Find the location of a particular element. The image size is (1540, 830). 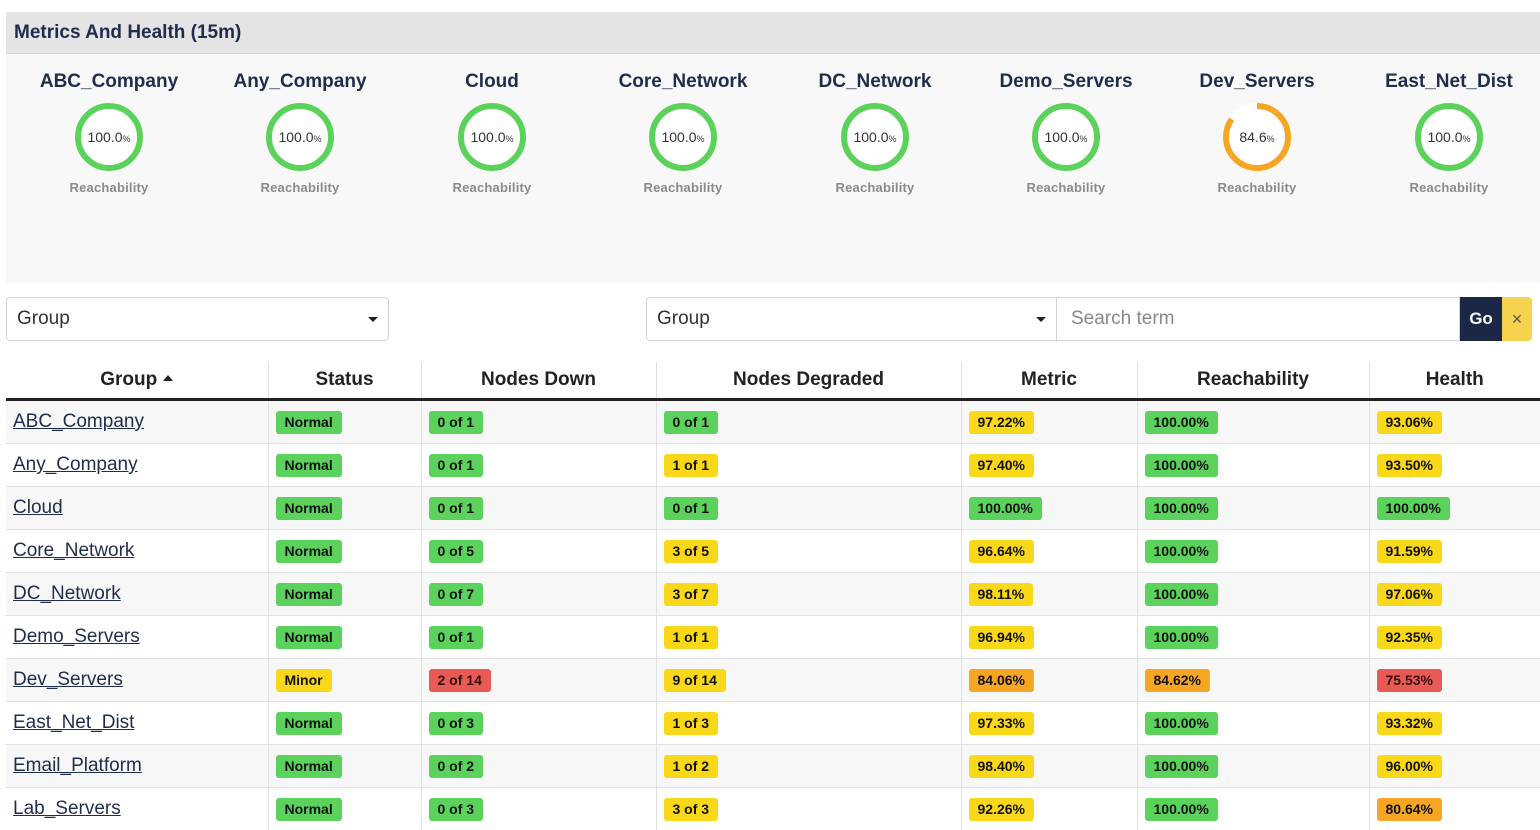

group-cell: Dev_Servers is located at coordinates (137, 680).